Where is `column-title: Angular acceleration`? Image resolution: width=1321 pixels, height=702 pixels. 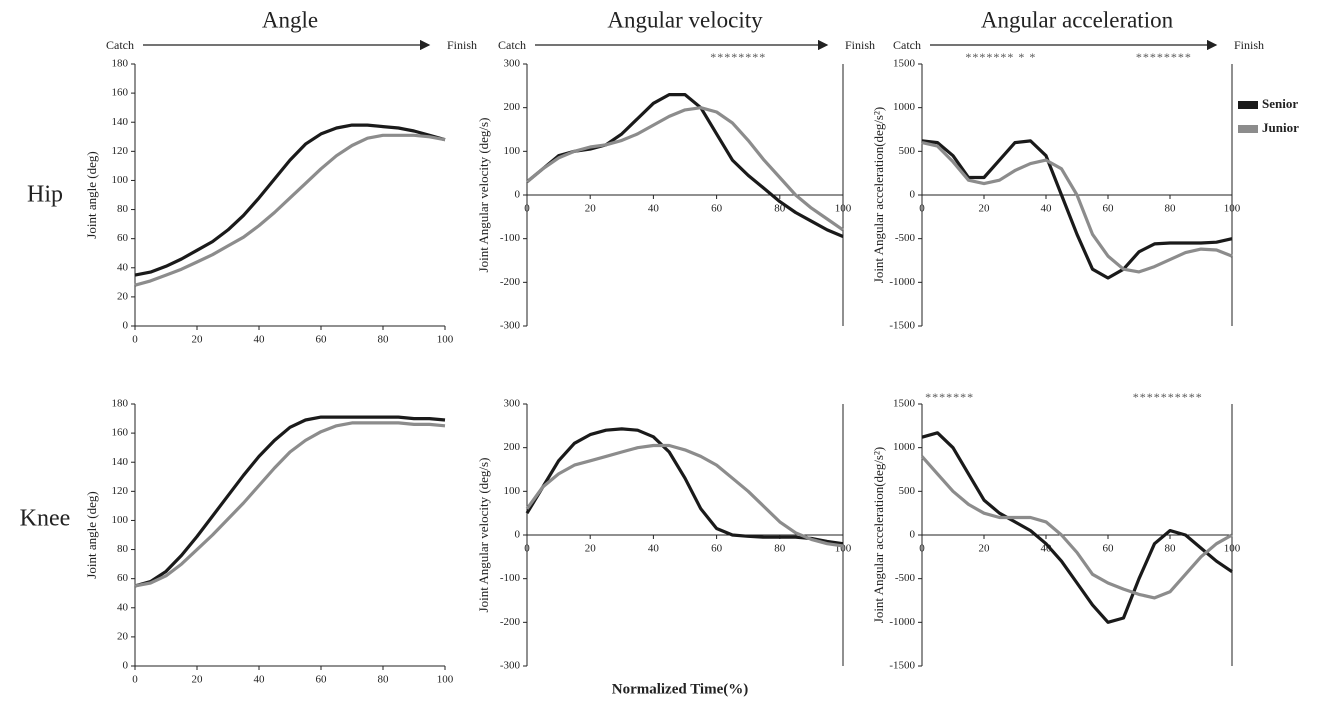
column-title: Angular acceleration is located at coordinates (1077, 19).